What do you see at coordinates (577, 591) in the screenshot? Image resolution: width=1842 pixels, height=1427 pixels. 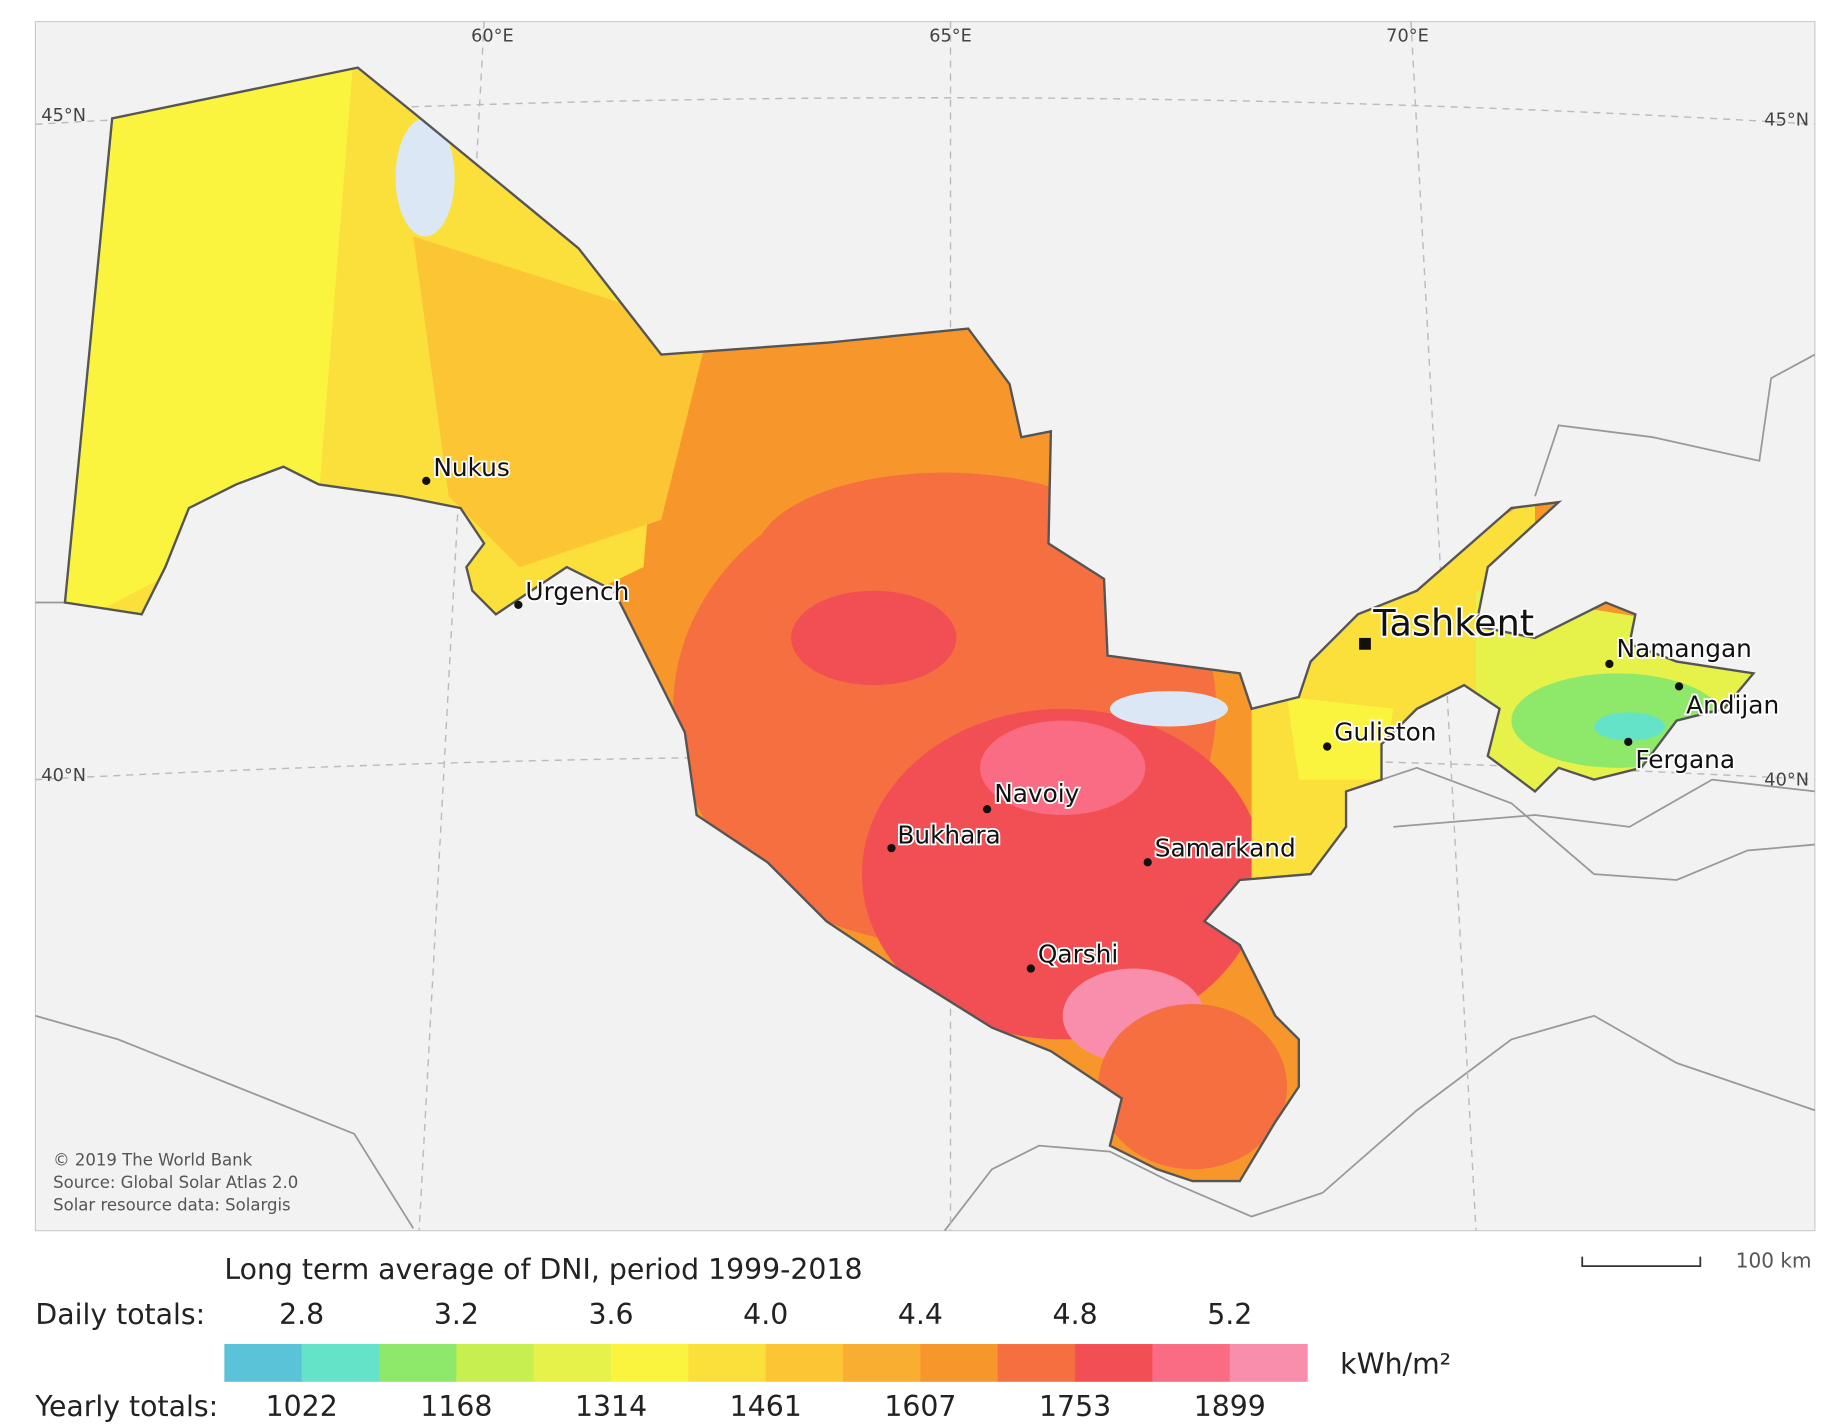 I see `city-label: Urgench` at bounding box center [577, 591].